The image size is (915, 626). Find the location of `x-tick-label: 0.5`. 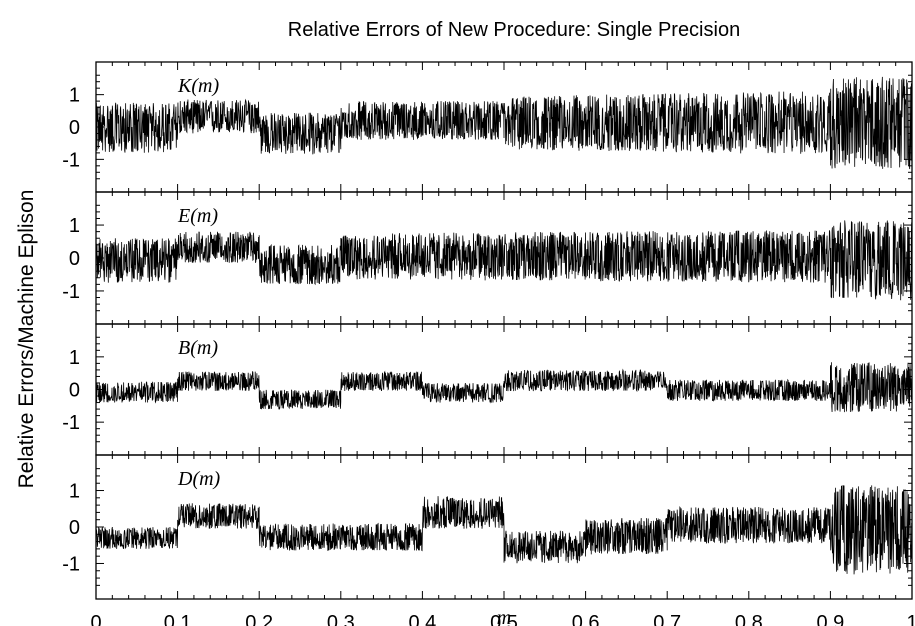

x-tick-label: 0.5 is located at coordinates (504, 619).